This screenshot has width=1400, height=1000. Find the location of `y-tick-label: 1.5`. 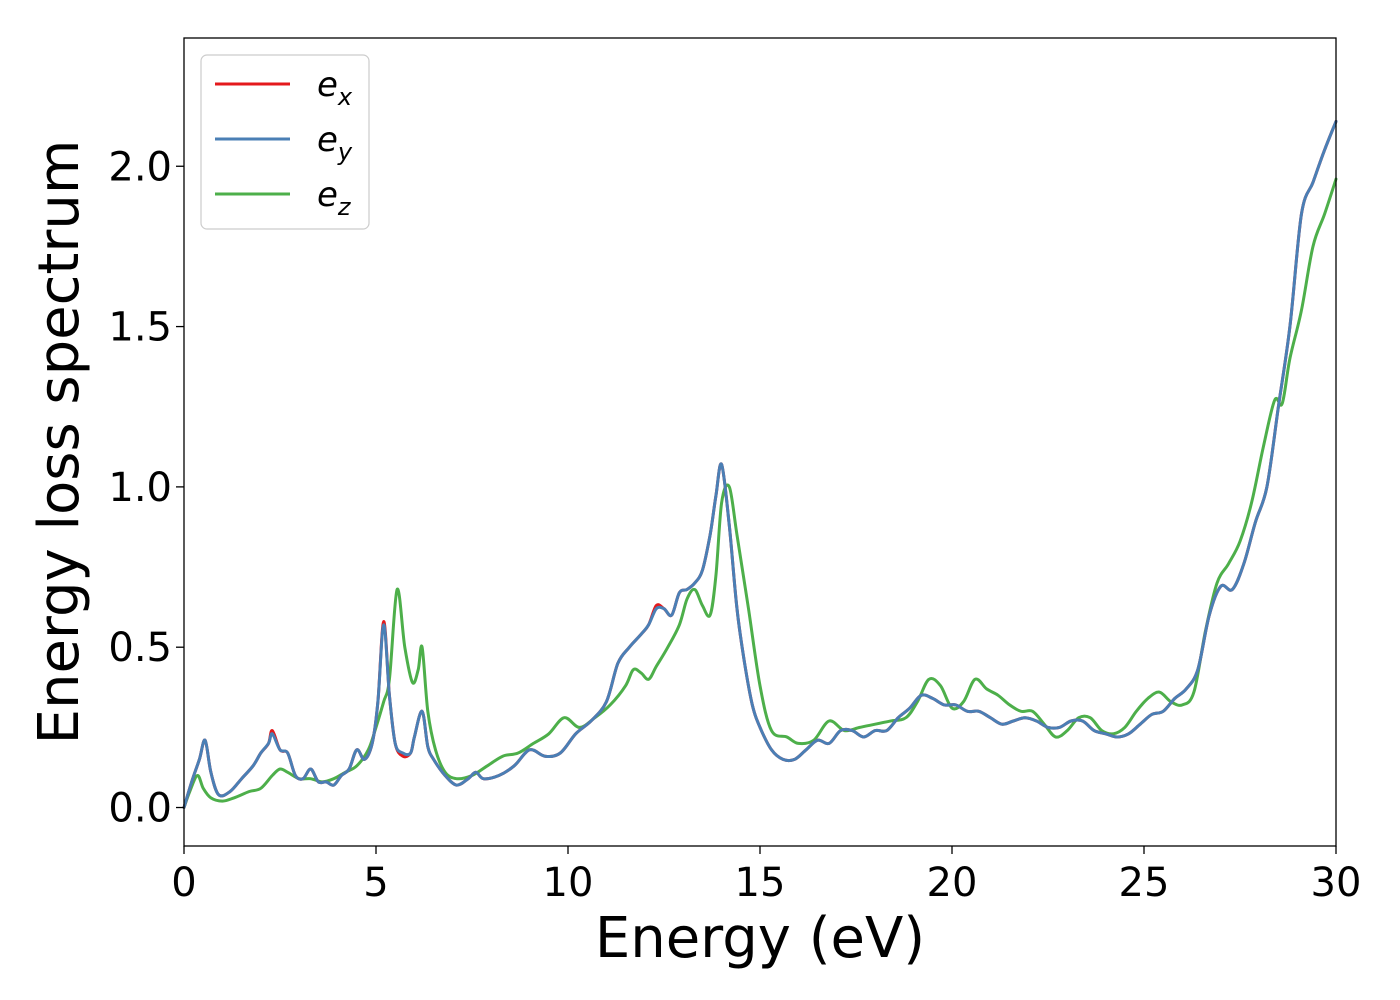

y-tick-label: 1.5 is located at coordinates (140, 328).